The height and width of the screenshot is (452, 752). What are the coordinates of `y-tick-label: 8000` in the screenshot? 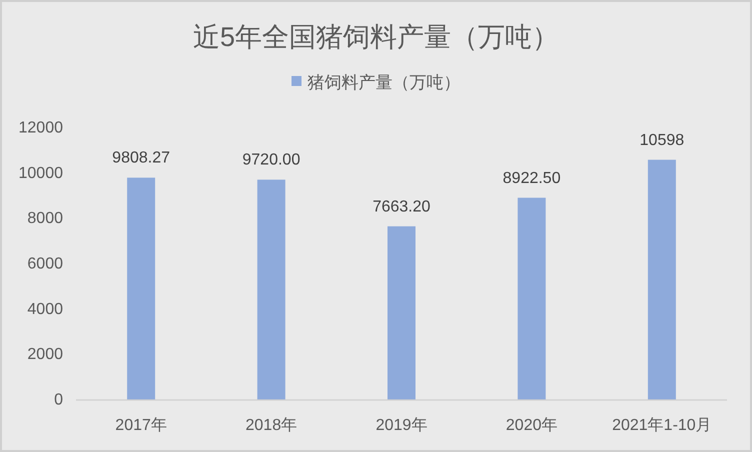 It's located at (45, 219).